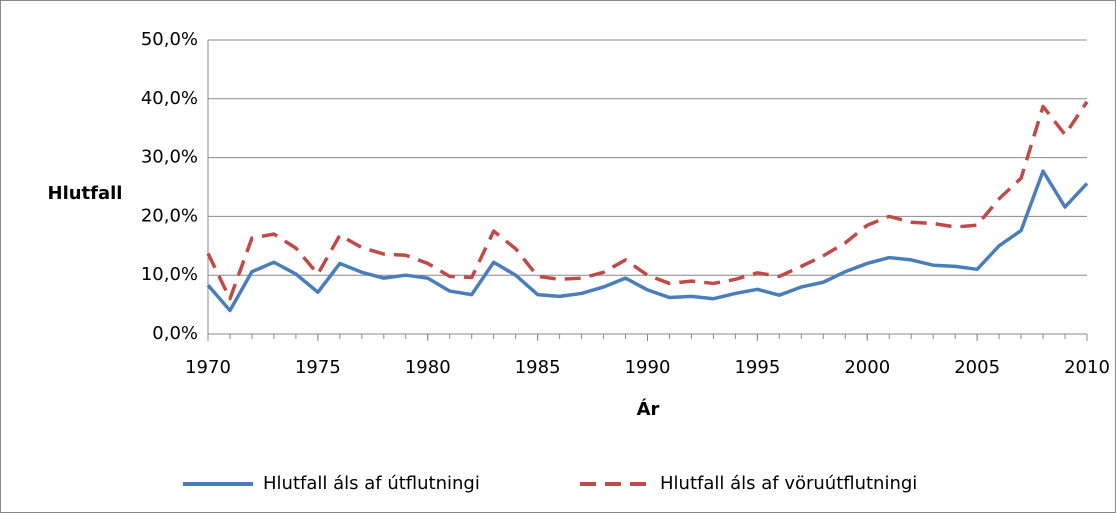  Describe the element at coordinates (788, 483) in the screenshot. I see `legend-label: Hlutfall áls af vöruútflutningi` at that location.